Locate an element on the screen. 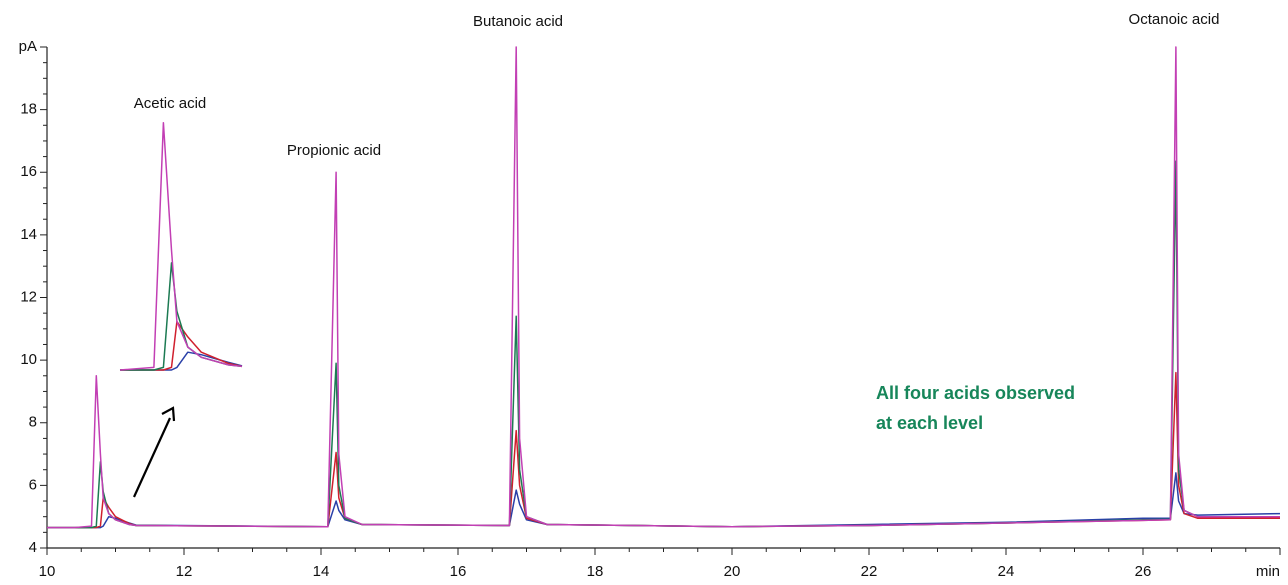 This screenshot has width=1288, height=585. x-tick-label: 18 is located at coordinates (595, 571).